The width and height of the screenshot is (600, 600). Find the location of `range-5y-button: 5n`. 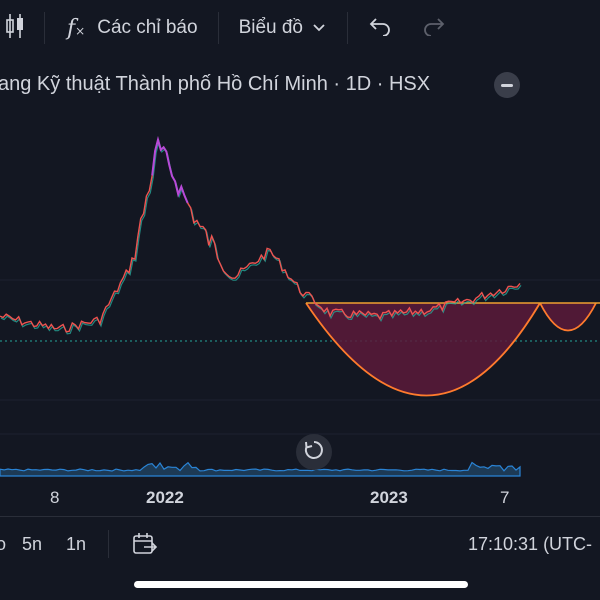

range-5y-button: 5n is located at coordinates (32, 544).